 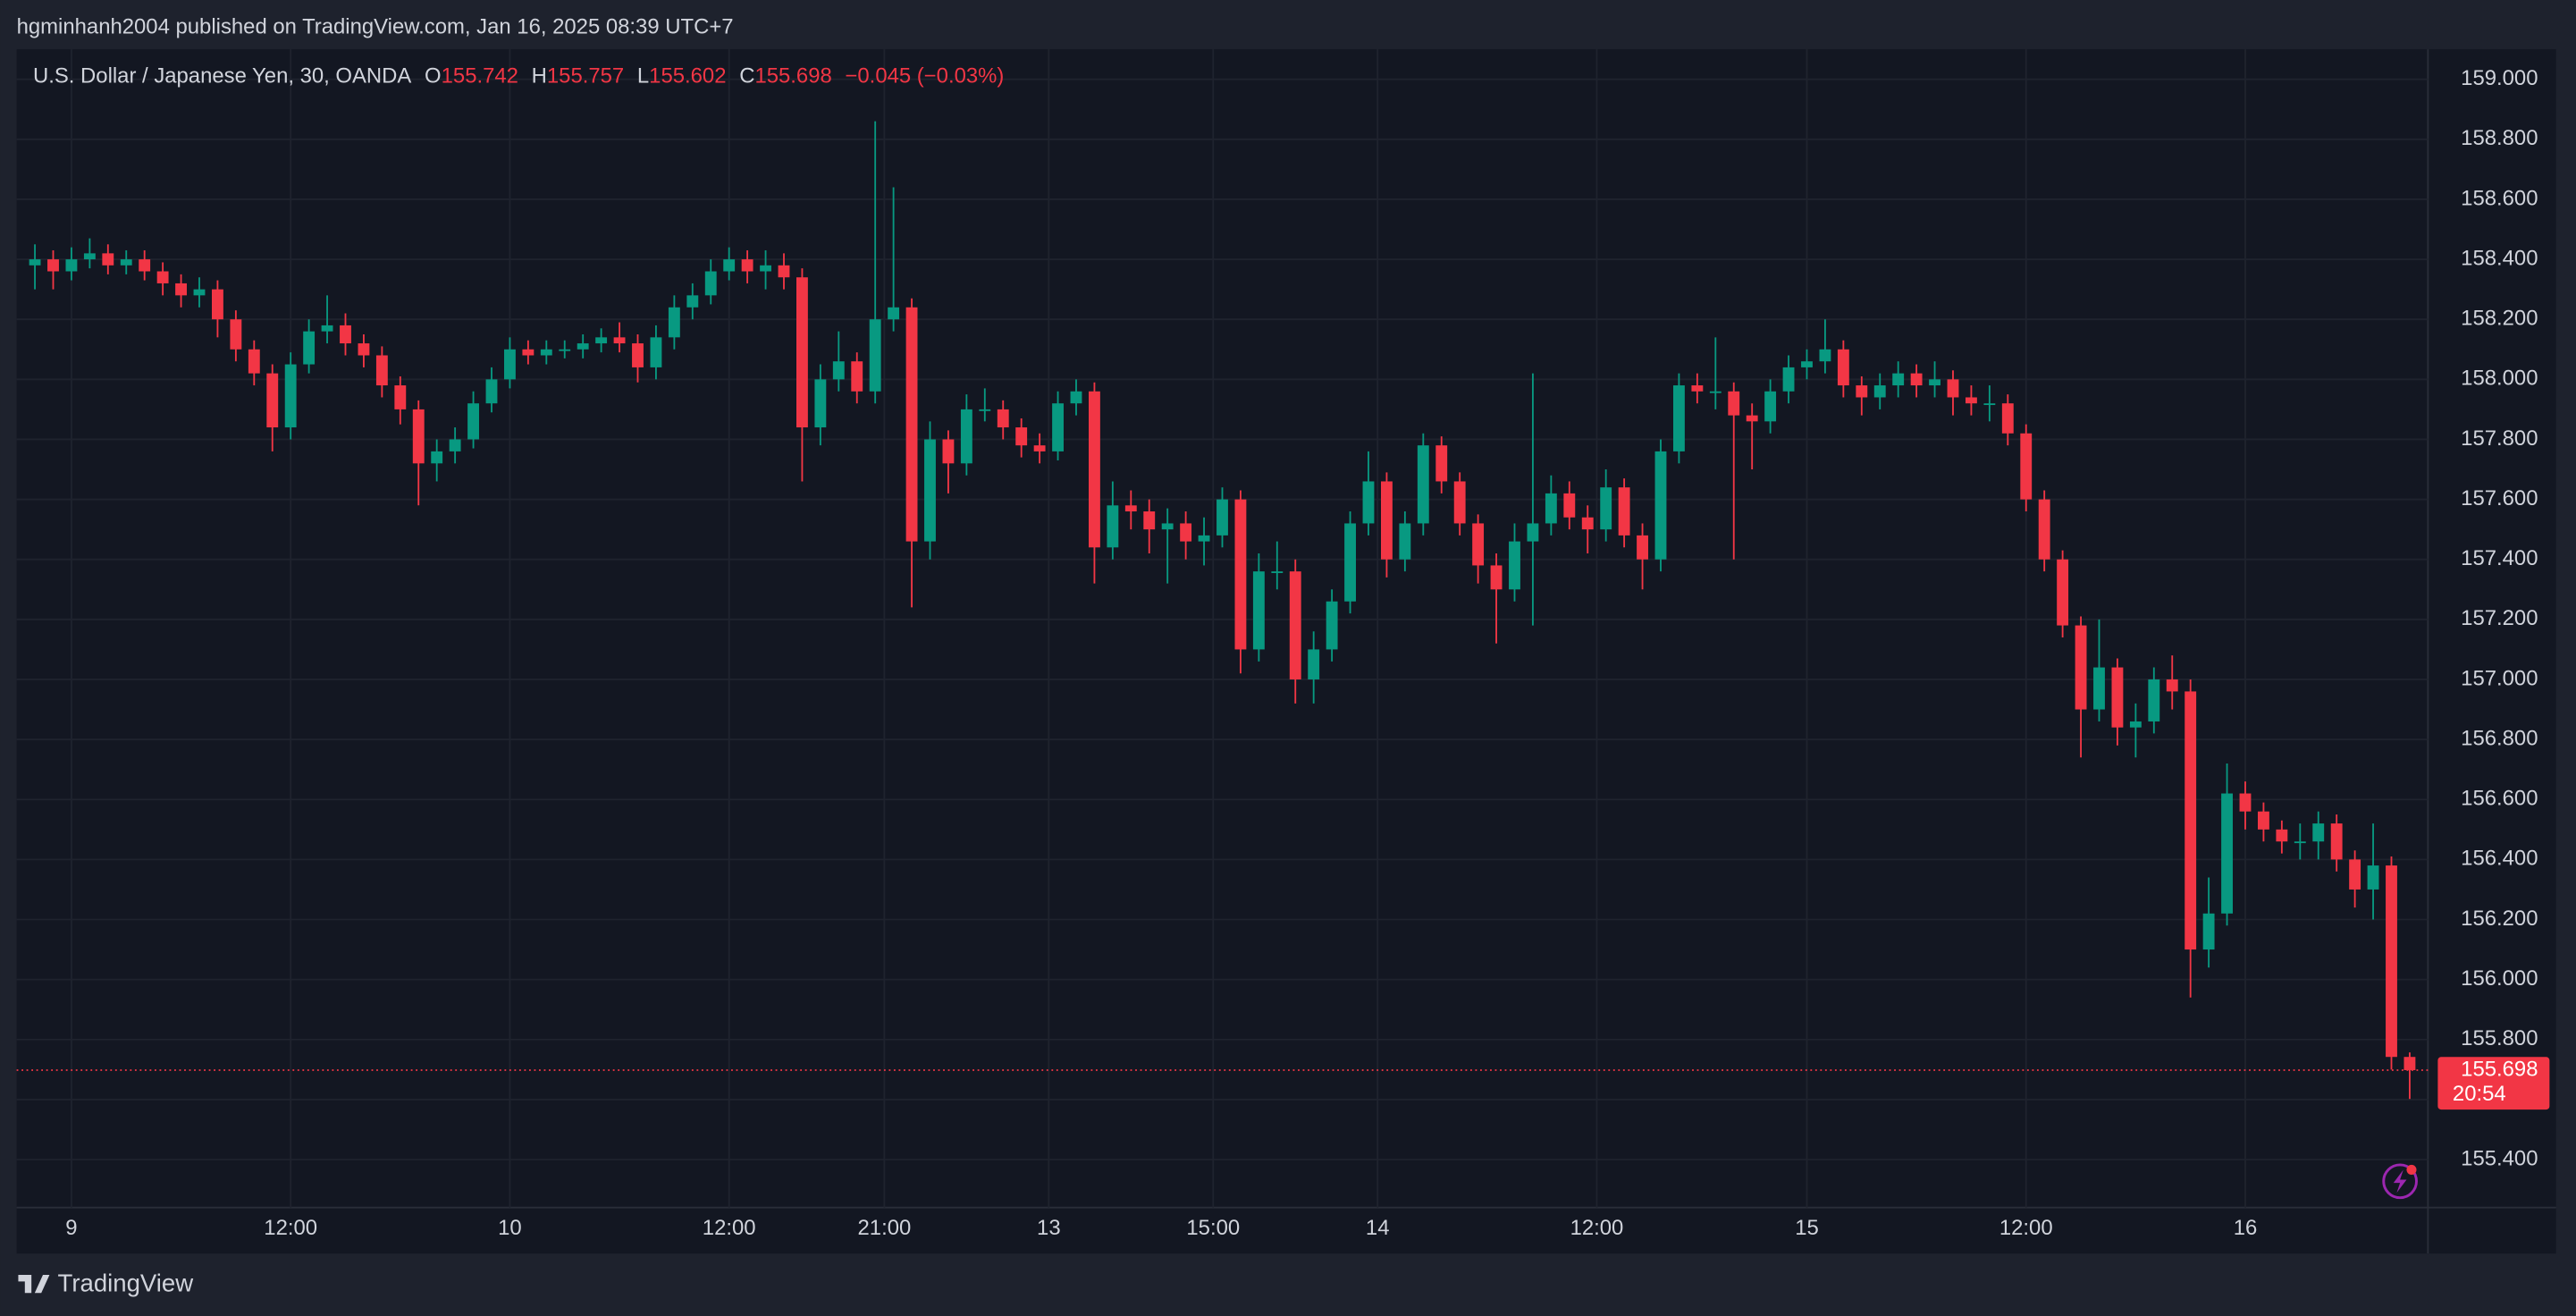 What do you see at coordinates (2494, 1083) in the screenshot?
I see `price-tag` at bounding box center [2494, 1083].